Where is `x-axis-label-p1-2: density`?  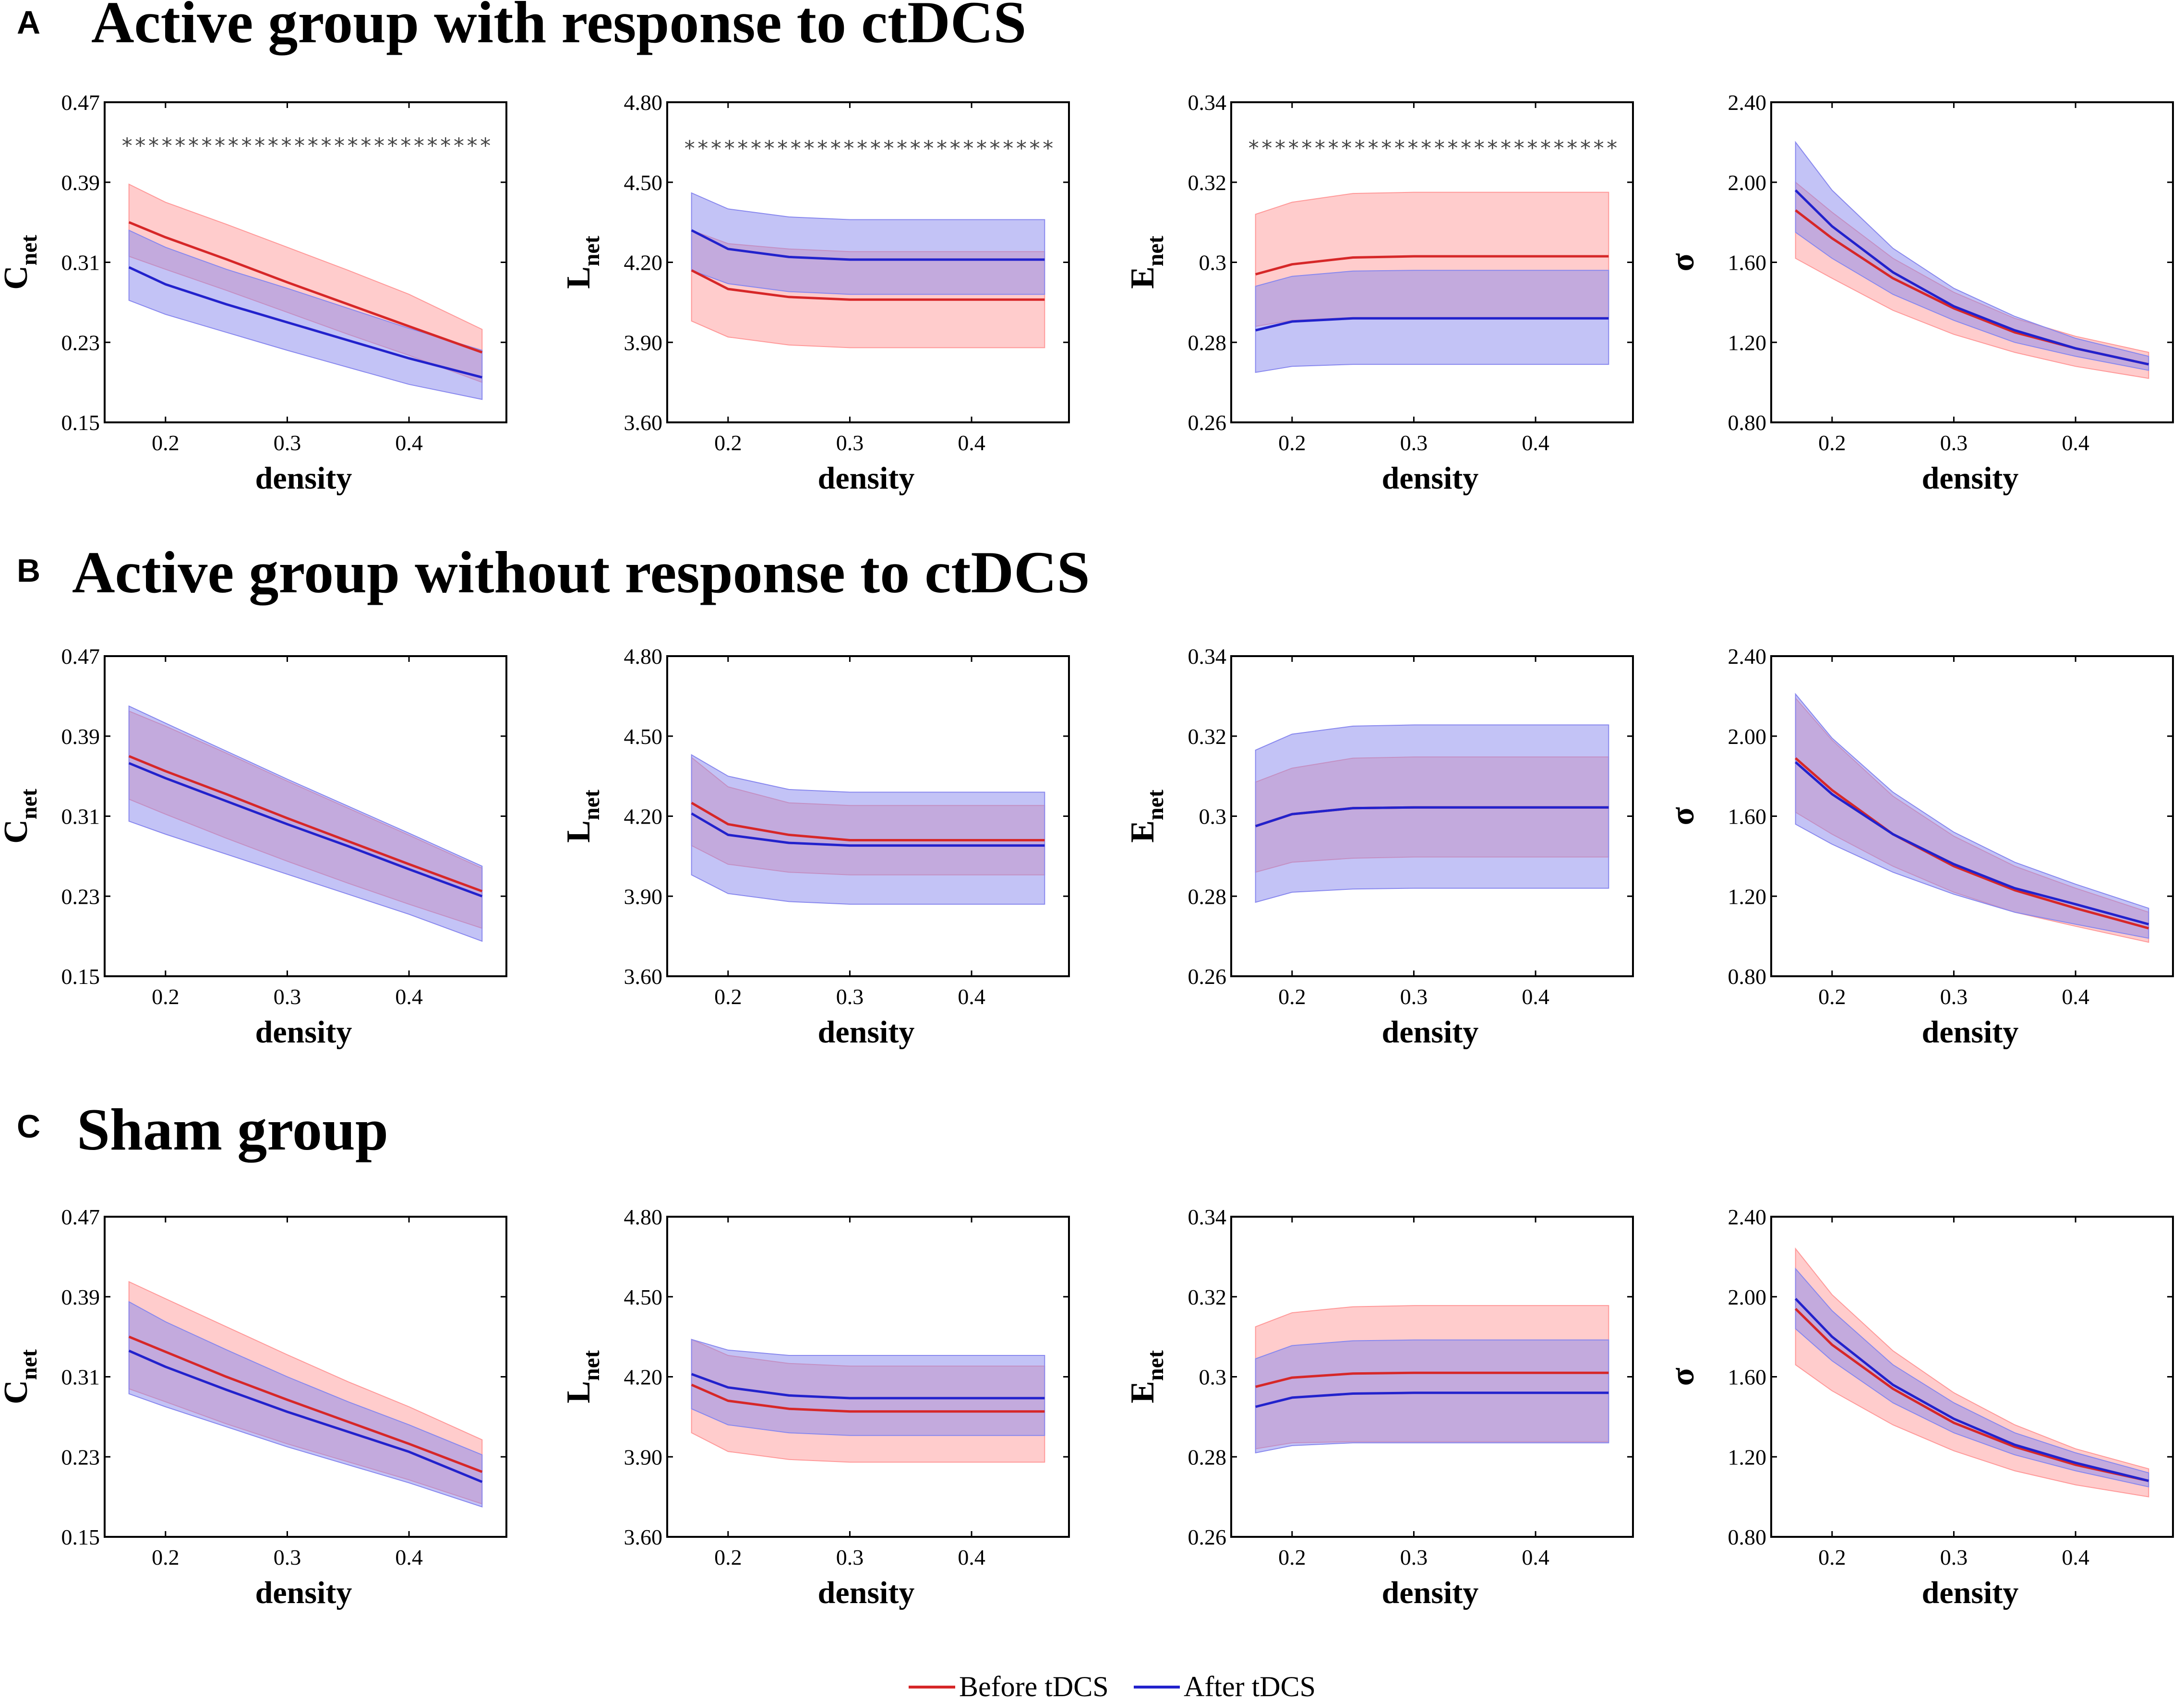
x-axis-label-p1-2: density is located at coordinates (866, 478).